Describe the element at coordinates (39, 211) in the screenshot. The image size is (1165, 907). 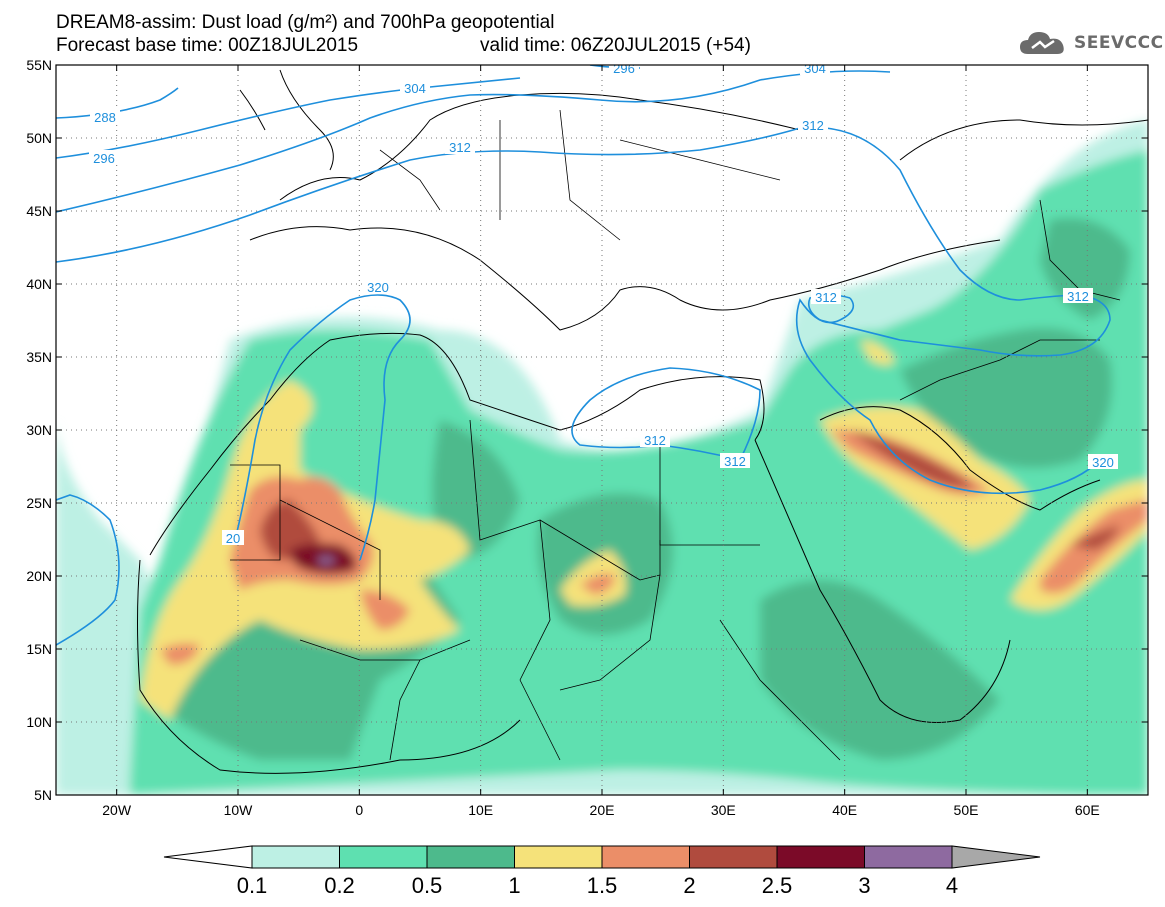
I see `lat-tick-label: 45N` at that location.